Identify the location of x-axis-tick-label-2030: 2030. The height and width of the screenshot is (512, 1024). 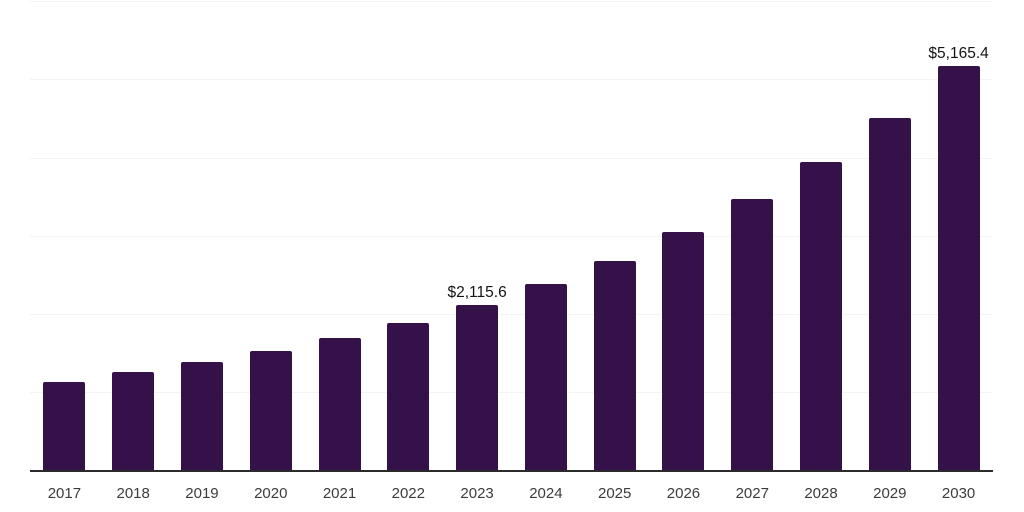
(958, 493).